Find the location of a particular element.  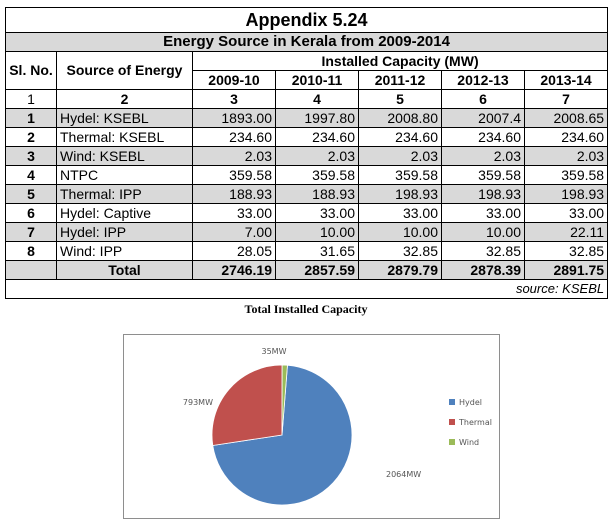

legend-swatch-wind is located at coordinates (452, 442).